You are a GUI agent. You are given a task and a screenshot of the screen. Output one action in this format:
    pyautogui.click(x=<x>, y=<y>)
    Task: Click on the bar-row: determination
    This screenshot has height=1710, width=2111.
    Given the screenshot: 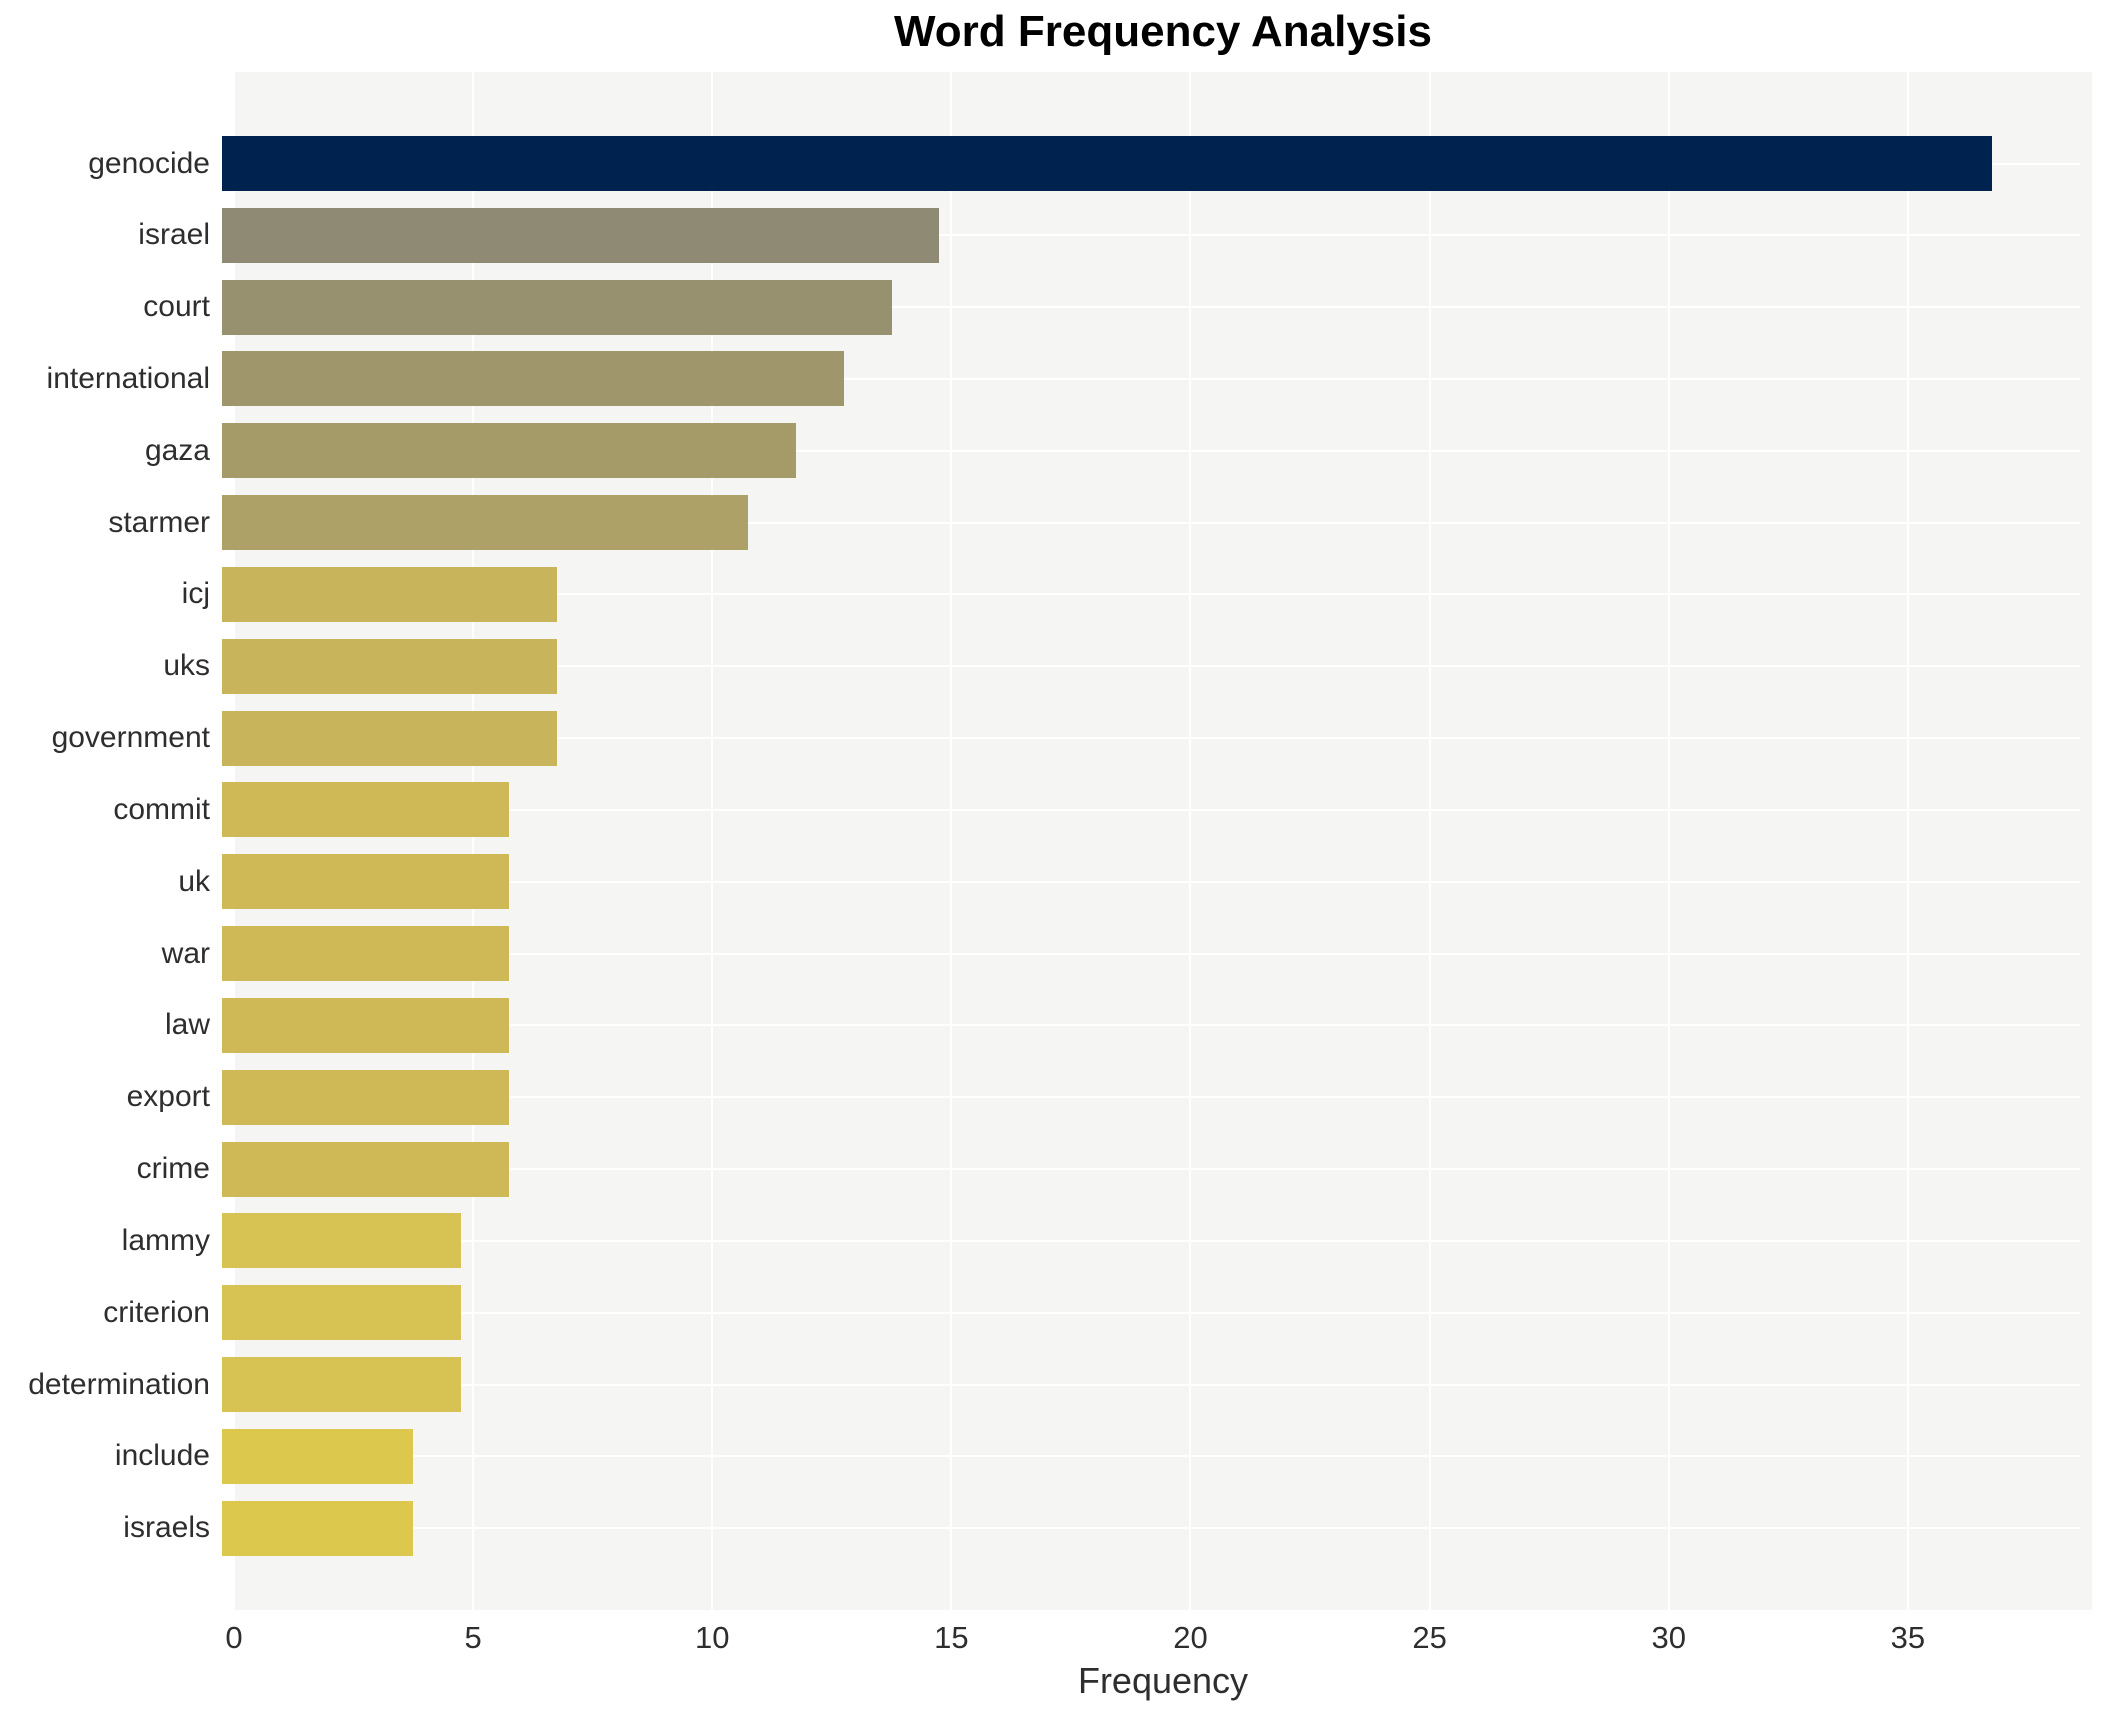 What is the action you would take?
    pyautogui.click(x=1046, y=1385)
    